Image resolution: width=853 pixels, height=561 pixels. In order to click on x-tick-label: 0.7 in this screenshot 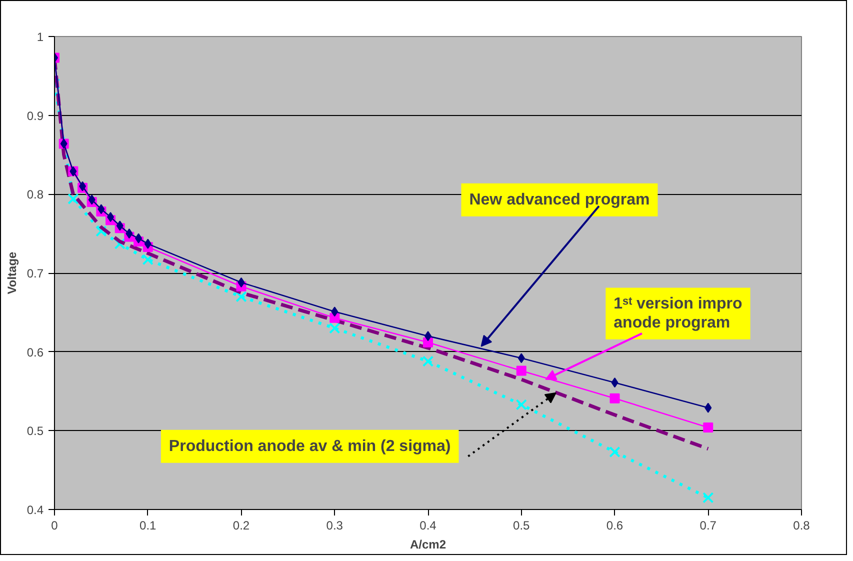, I will do `click(708, 525)`.